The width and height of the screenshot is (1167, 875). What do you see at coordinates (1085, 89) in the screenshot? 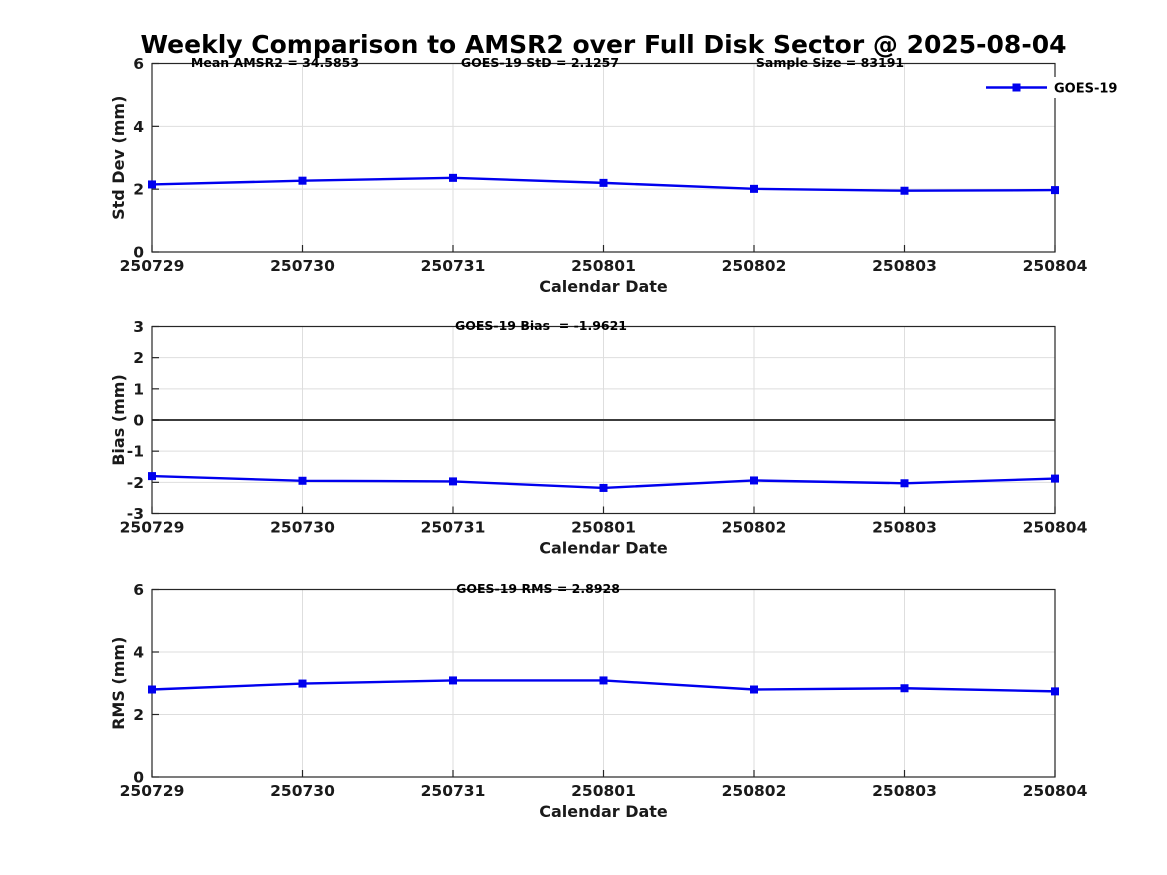
I see `legend-label: GOES-19` at bounding box center [1085, 89].